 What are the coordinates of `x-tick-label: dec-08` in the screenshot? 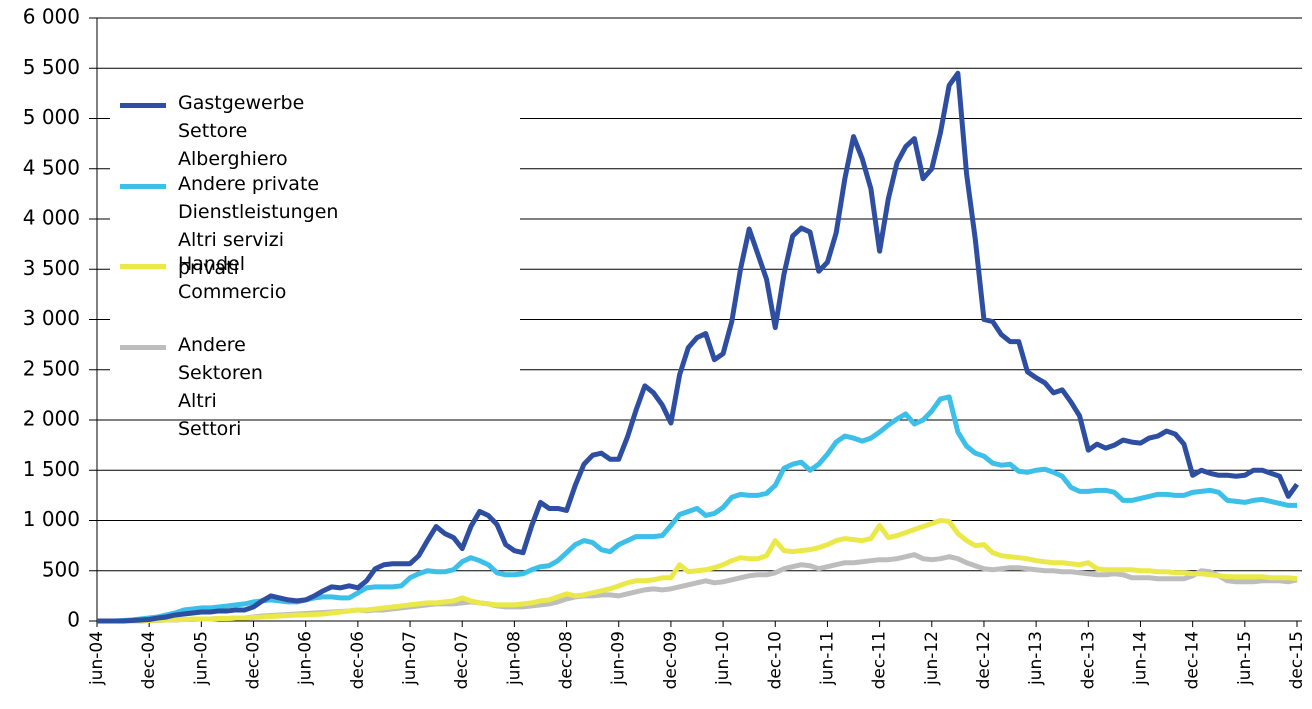 It's located at (567, 660).